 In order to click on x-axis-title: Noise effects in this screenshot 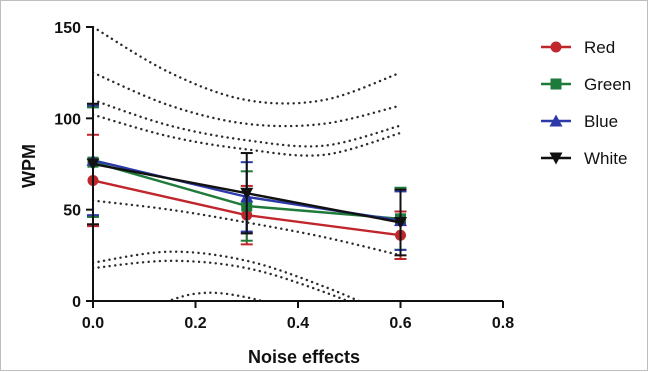, I will do `click(304, 357)`.